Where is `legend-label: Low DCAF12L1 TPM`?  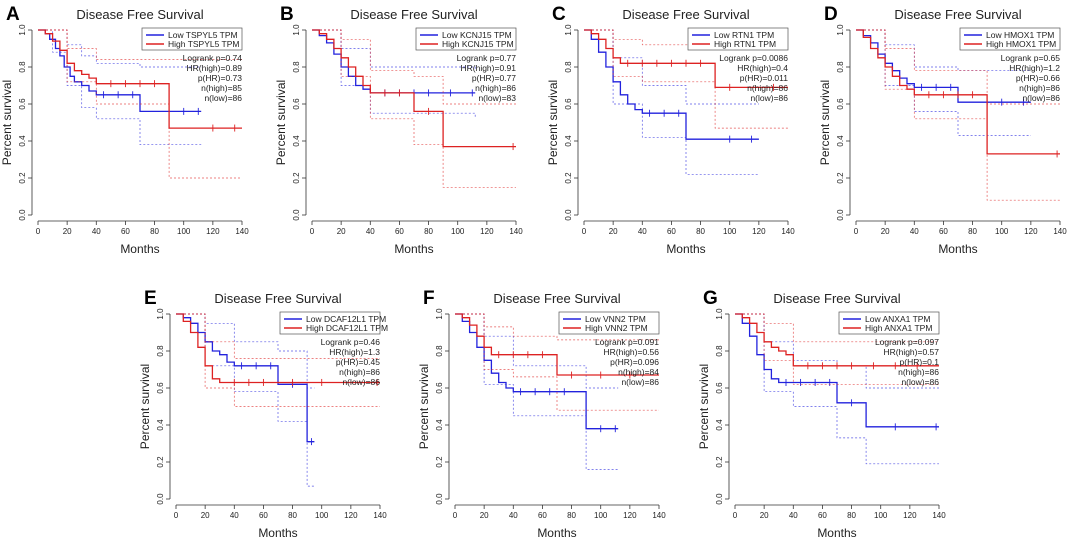 legend-label: Low DCAF12L1 TPM is located at coordinates (346, 319).